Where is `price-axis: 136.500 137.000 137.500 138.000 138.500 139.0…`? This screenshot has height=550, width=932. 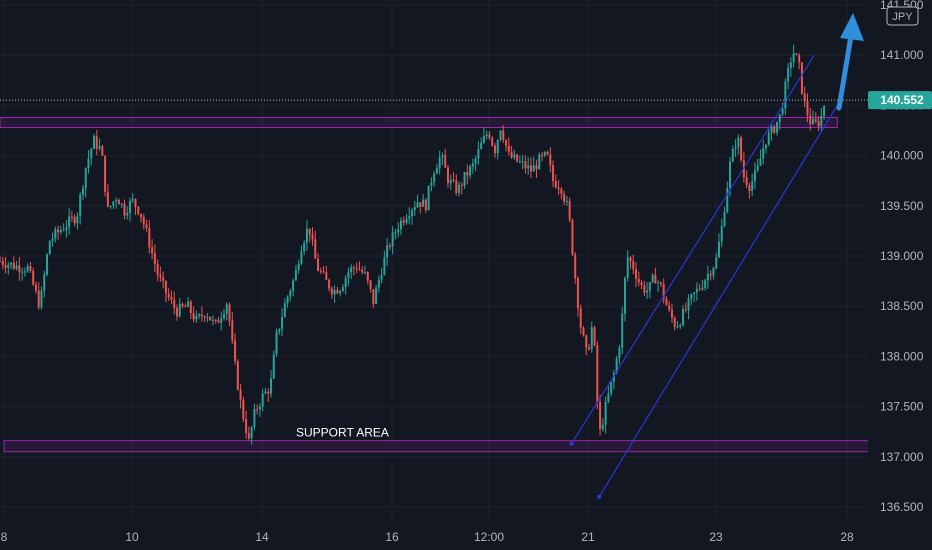
price-axis: 136.500 137.000 137.500 138.000 138.500 139.0… is located at coordinates (900, 261).